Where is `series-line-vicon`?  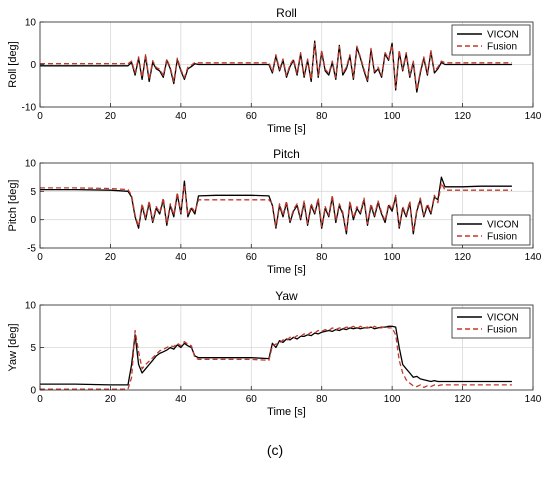 series-line-vicon is located at coordinates (276, 355).